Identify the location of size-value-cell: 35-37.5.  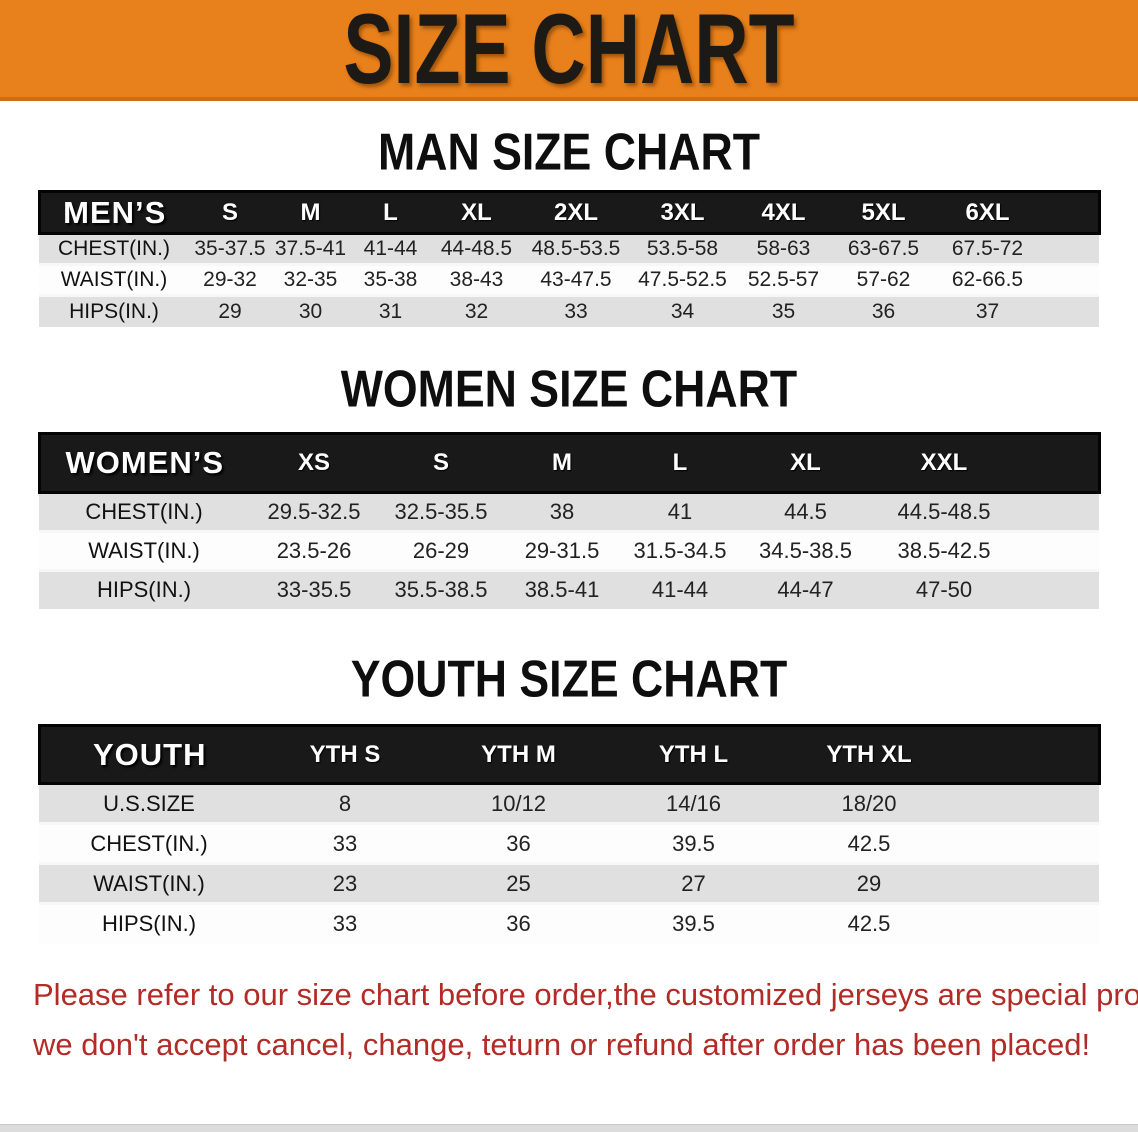
(230, 248).